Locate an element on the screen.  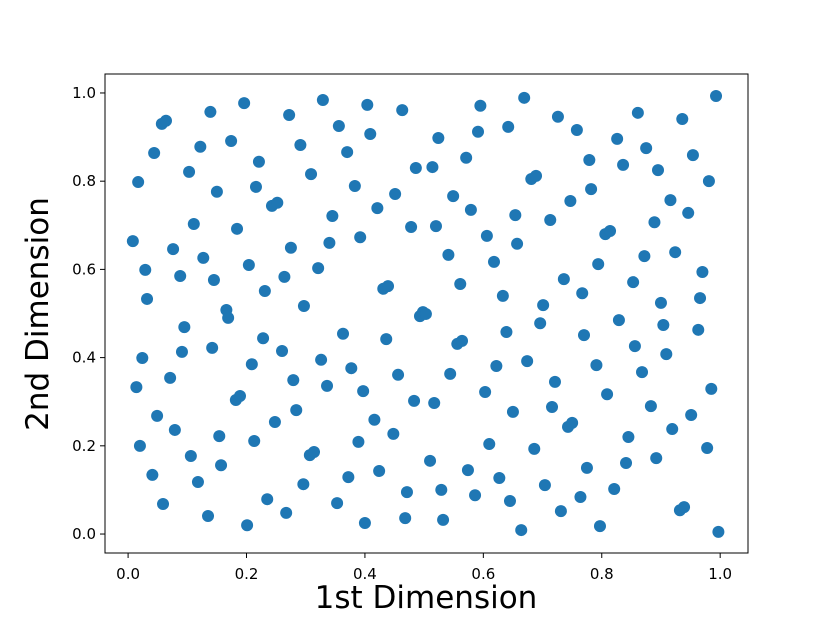
y-tick-label: 0.0 is located at coordinates (84, 534).